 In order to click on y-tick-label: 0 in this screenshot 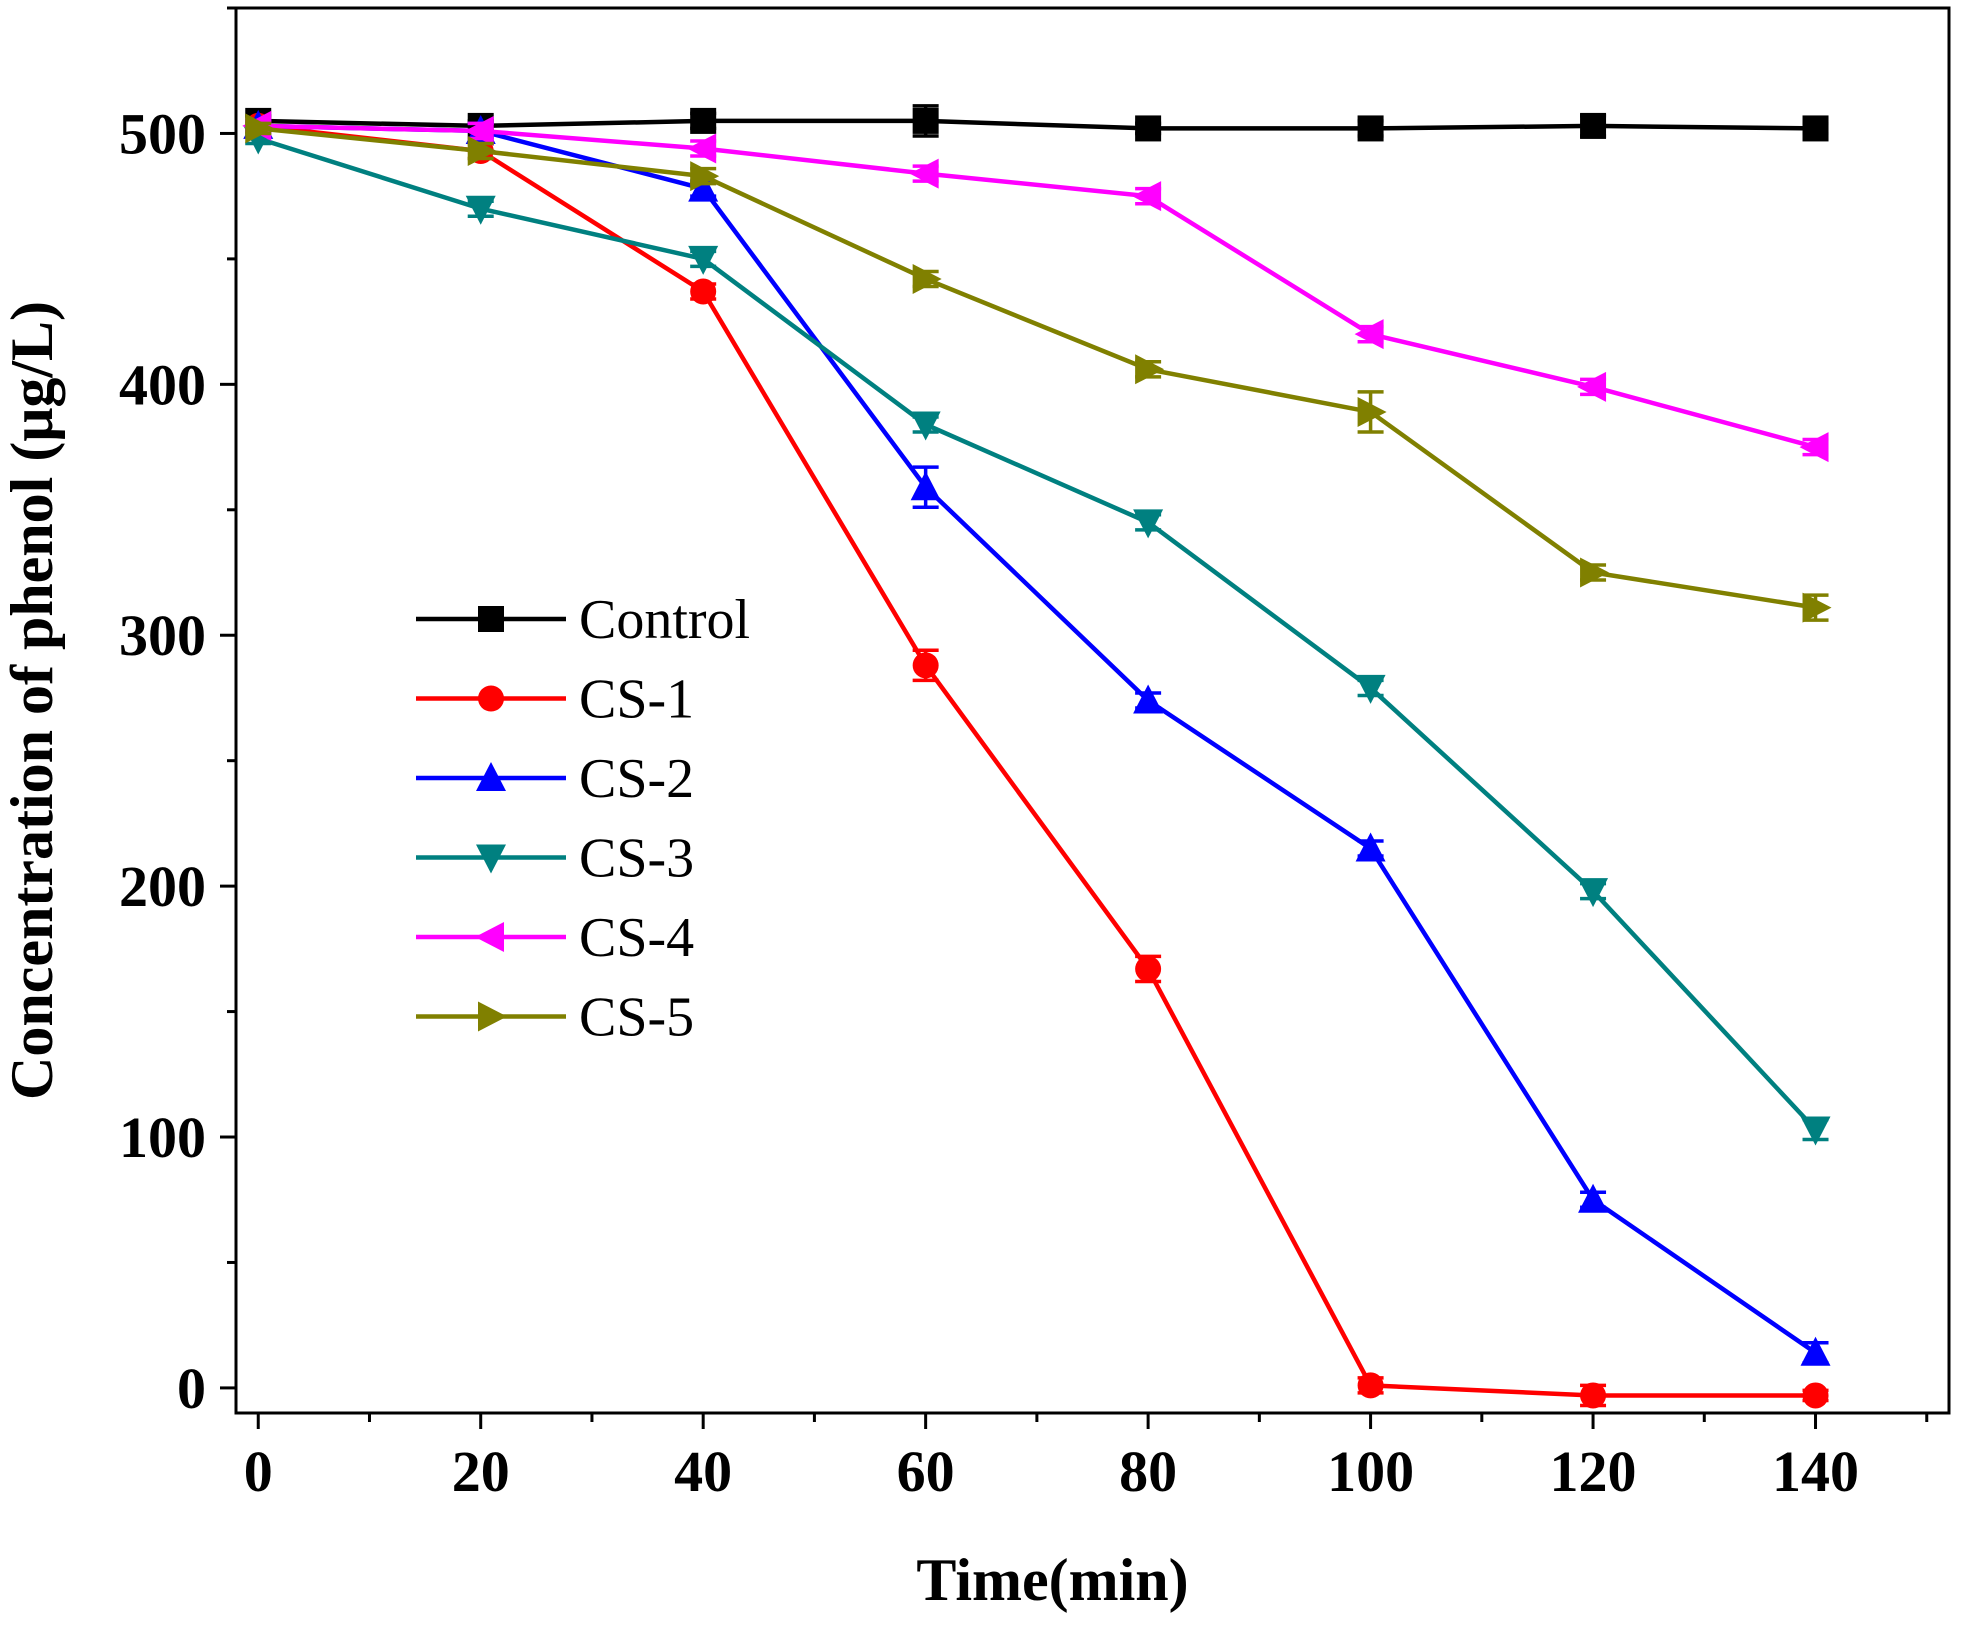, I will do `click(191, 1388)`.